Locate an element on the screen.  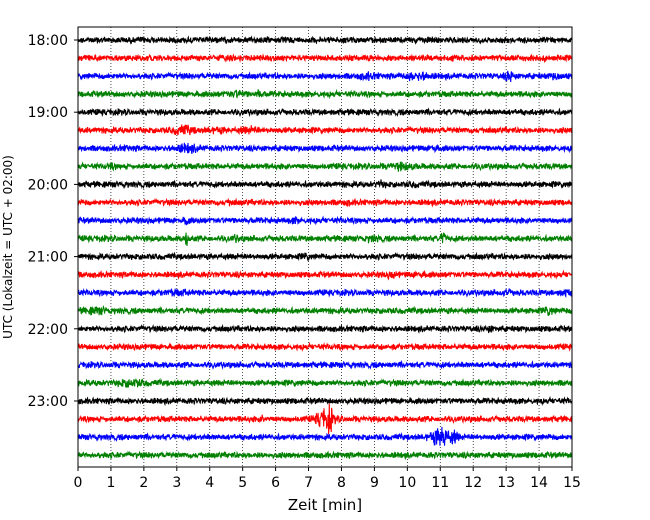
x-tick-label: 13 is located at coordinates (506, 483).